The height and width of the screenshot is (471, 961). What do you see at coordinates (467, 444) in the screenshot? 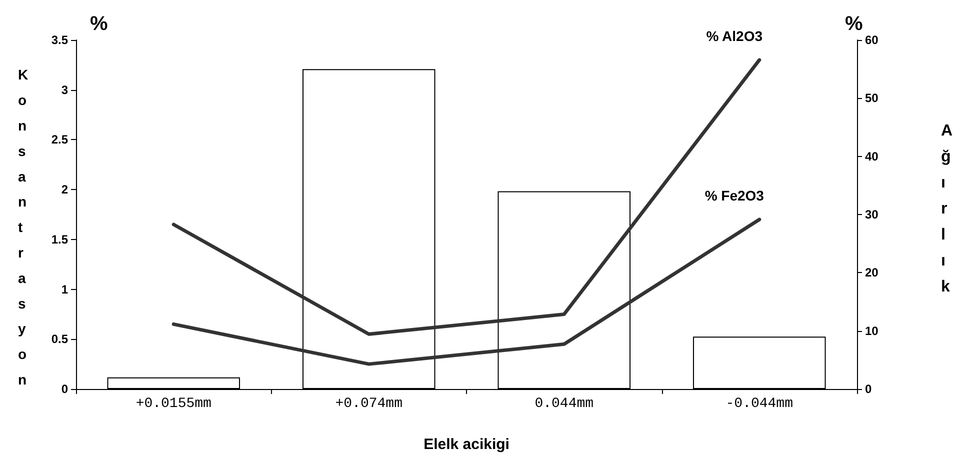
I see `x-axis-title: Elelk acikigi` at bounding box center [467, 444].